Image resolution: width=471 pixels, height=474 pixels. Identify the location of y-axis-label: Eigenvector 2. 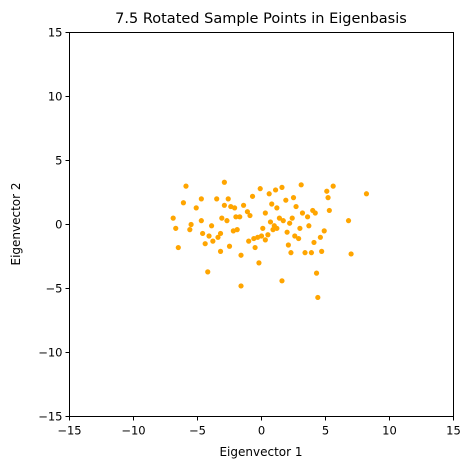
(16, 223).